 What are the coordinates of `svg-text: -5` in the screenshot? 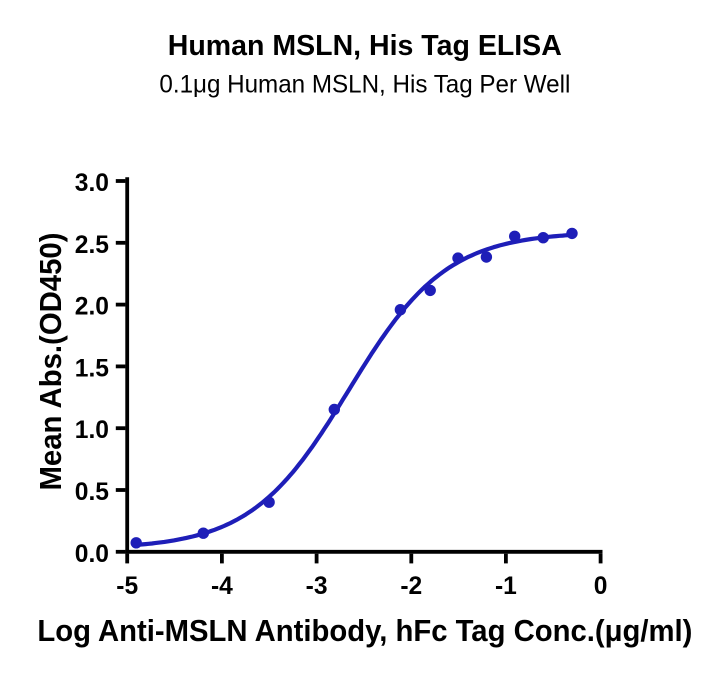 It's located at (127, 586).